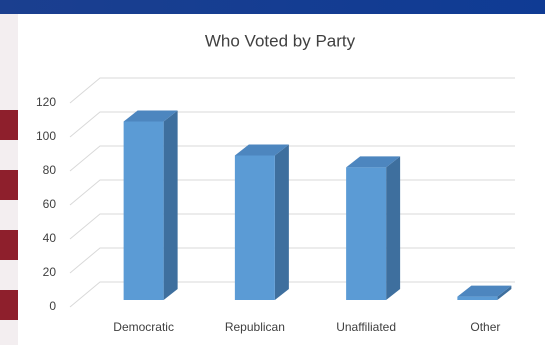 This screenshot has height=345, width=545. What do you see at coordinates (485, 327) in the screenshot?
I see `x-tick-label: Other` at bounding box center [485, 327].